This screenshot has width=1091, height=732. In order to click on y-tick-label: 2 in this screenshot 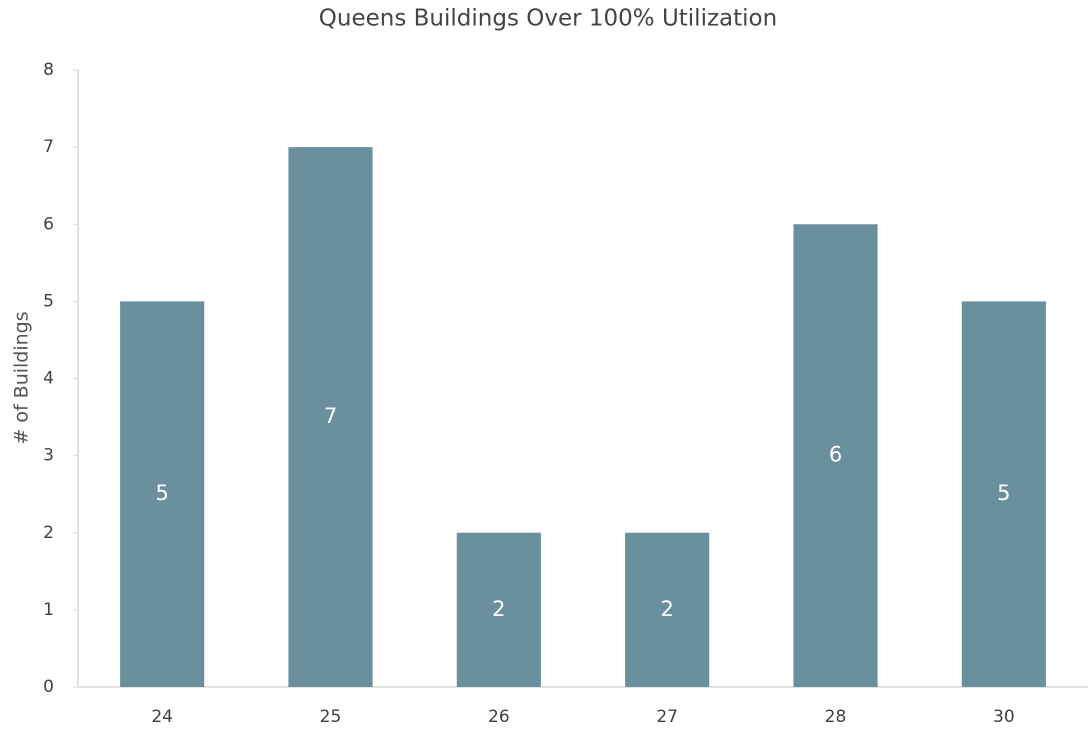, I will do `click(48, 533)`.